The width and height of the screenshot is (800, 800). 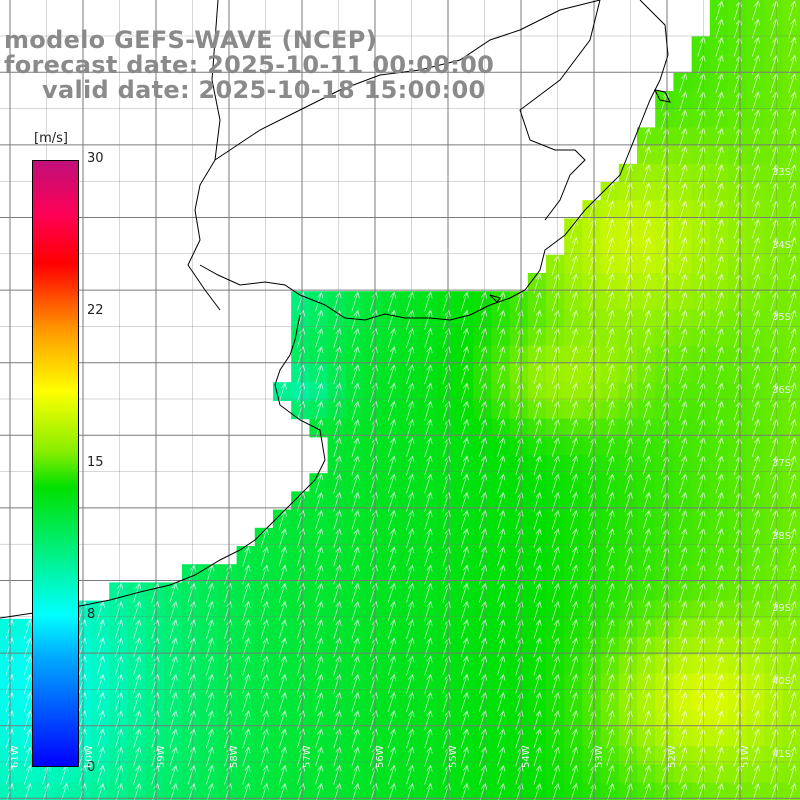 I want to click on lat-label-39s: 39S, so click(x=782, y=608).